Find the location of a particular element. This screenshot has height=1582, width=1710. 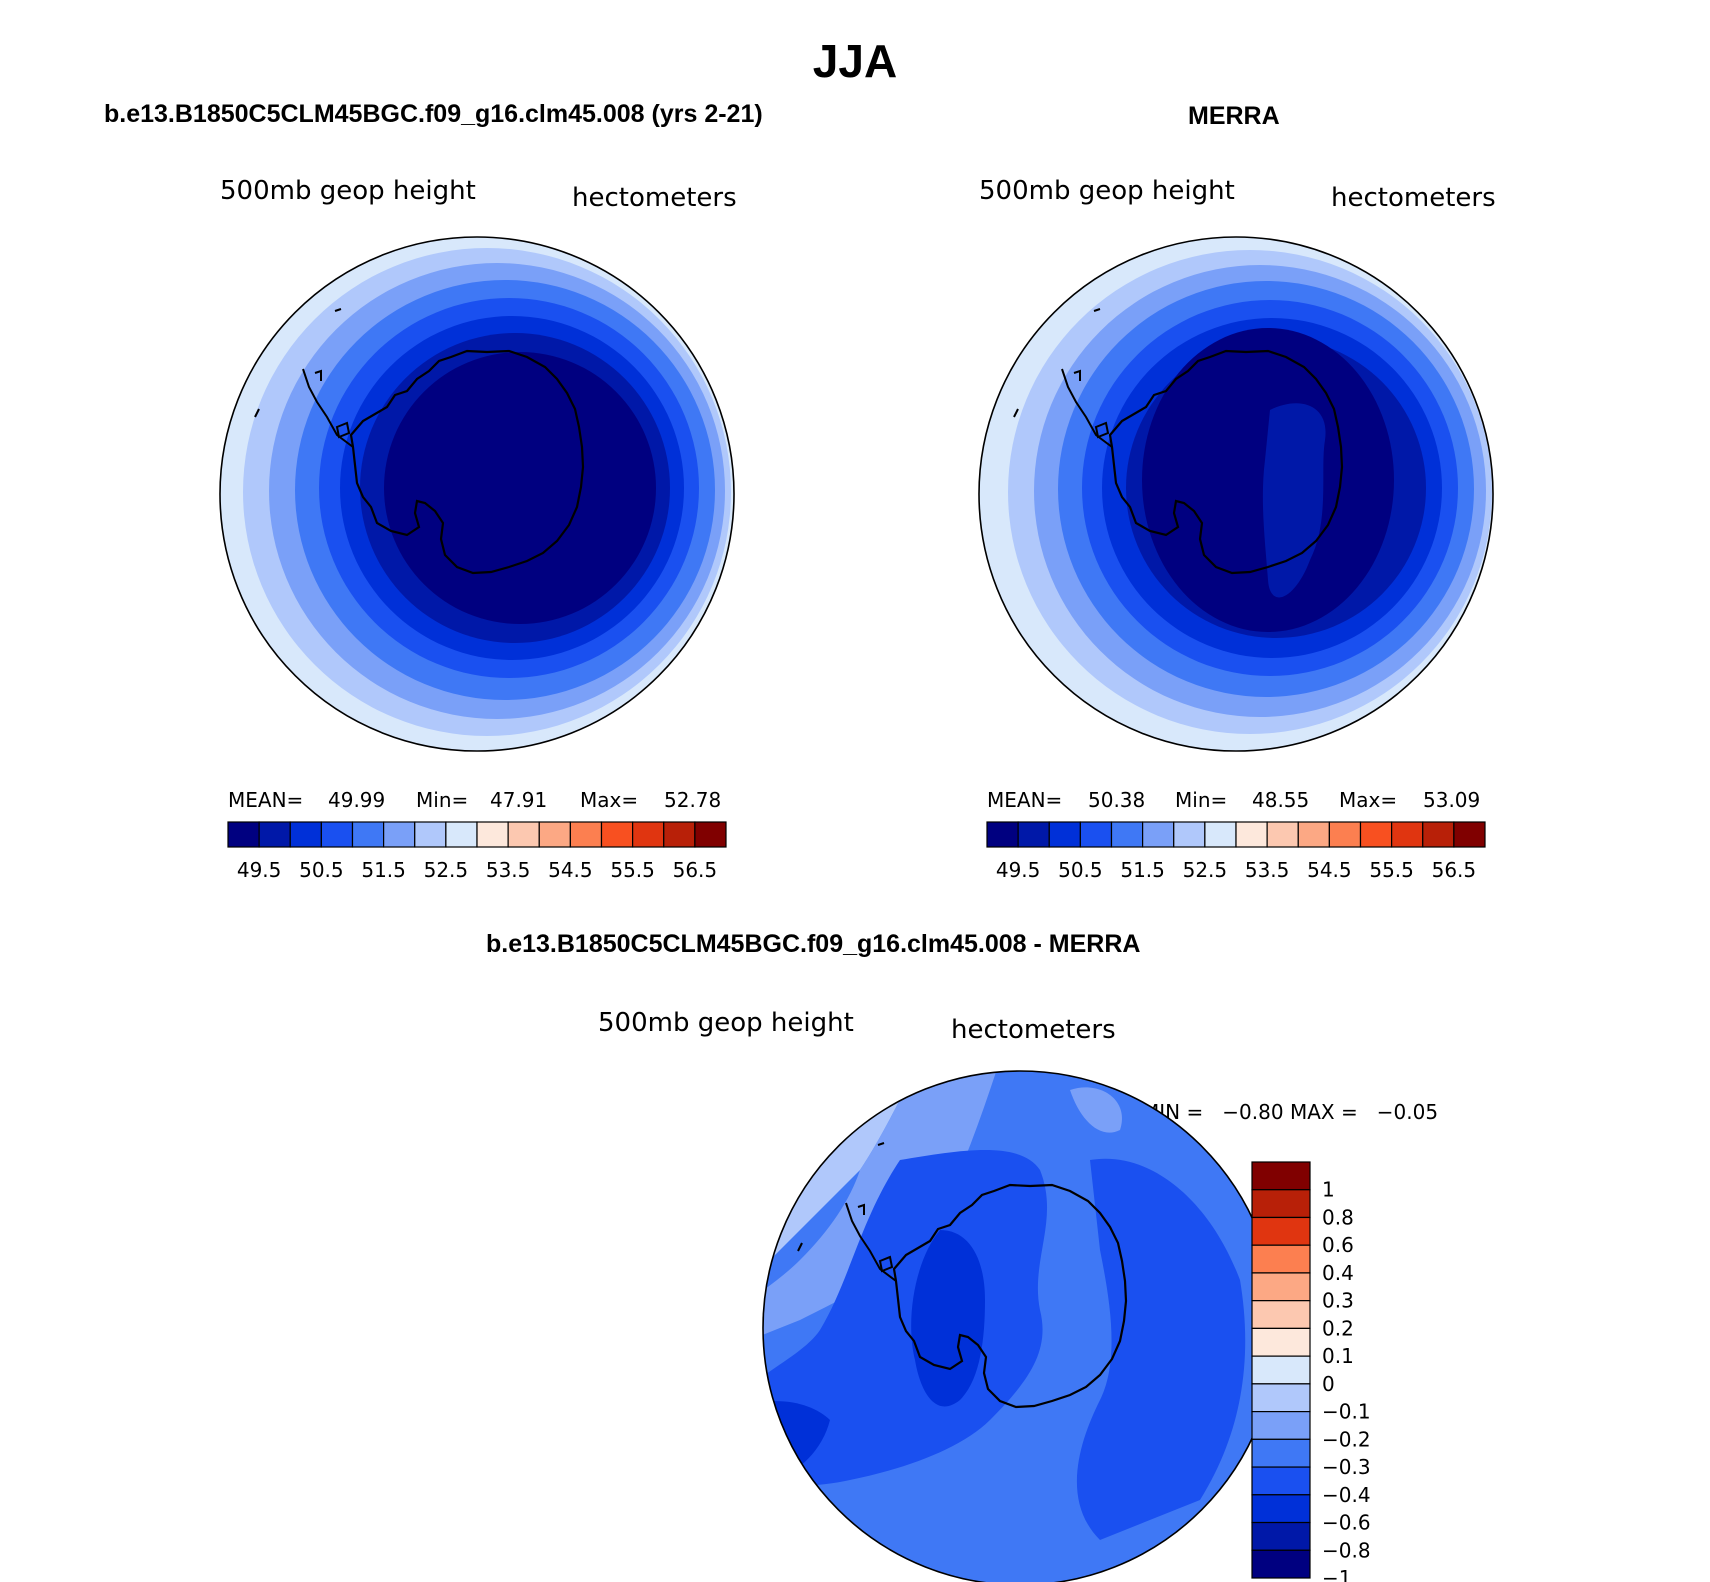

obs-map-border is located at coordinates (1236, 494).